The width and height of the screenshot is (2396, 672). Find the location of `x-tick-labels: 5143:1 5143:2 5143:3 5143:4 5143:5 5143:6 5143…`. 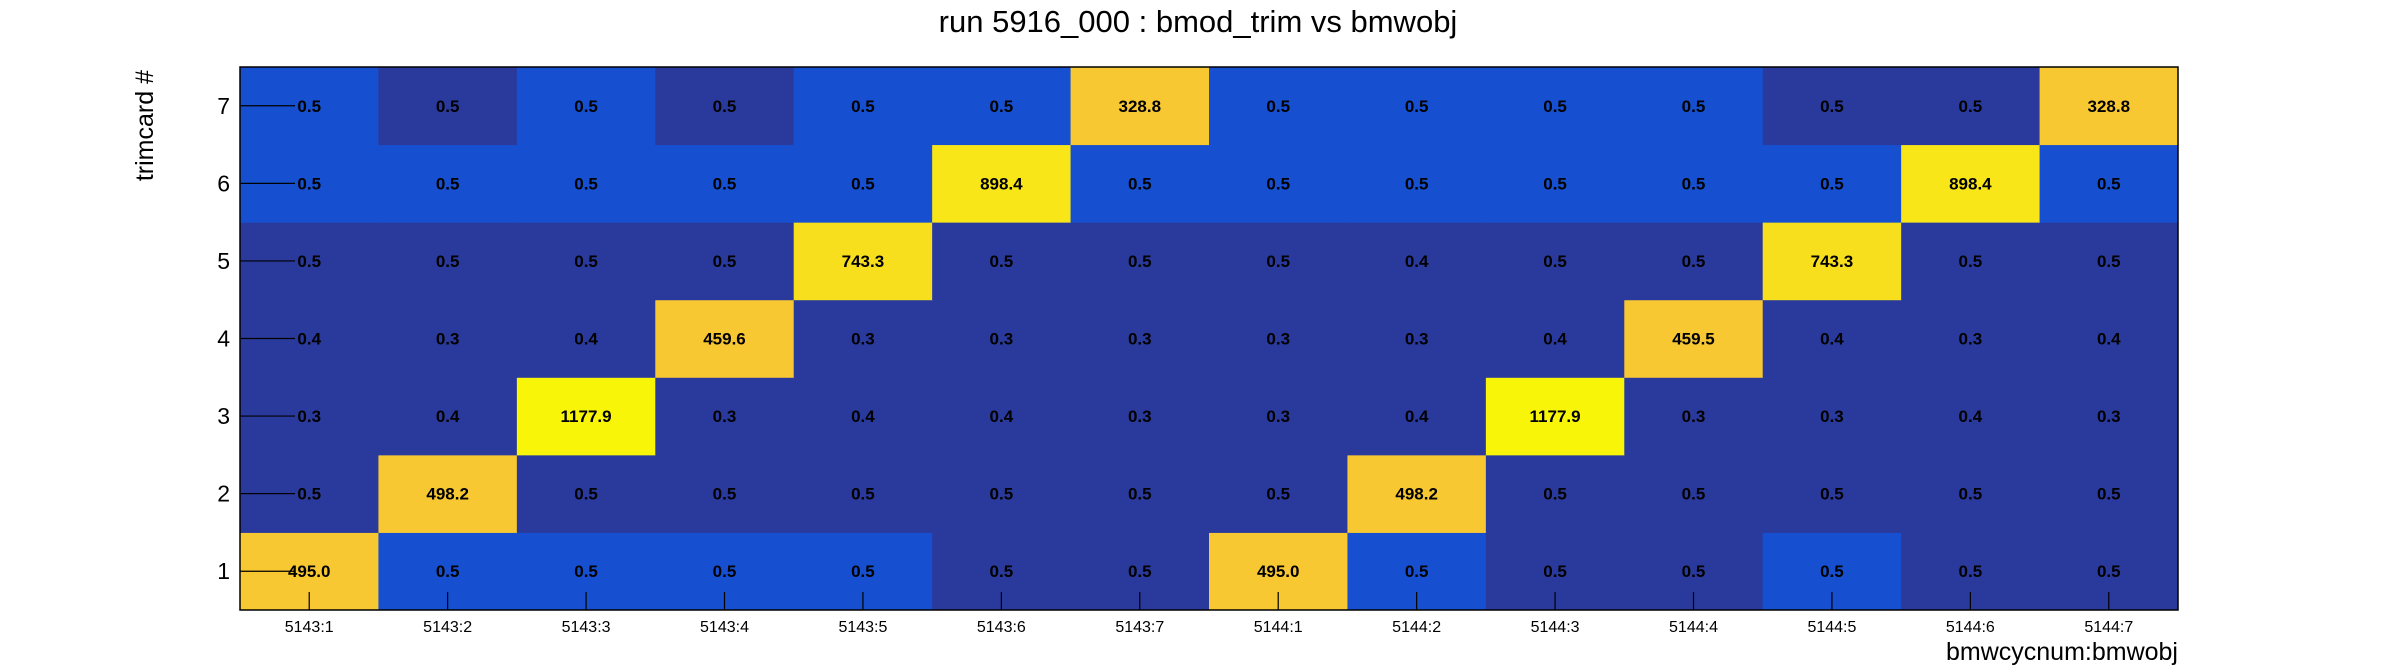

x-tick-labels: 5143:1 5143:2 5143:3 5143:4 5143:5 5143:6 5143… is located at coordinates (1209, 627).